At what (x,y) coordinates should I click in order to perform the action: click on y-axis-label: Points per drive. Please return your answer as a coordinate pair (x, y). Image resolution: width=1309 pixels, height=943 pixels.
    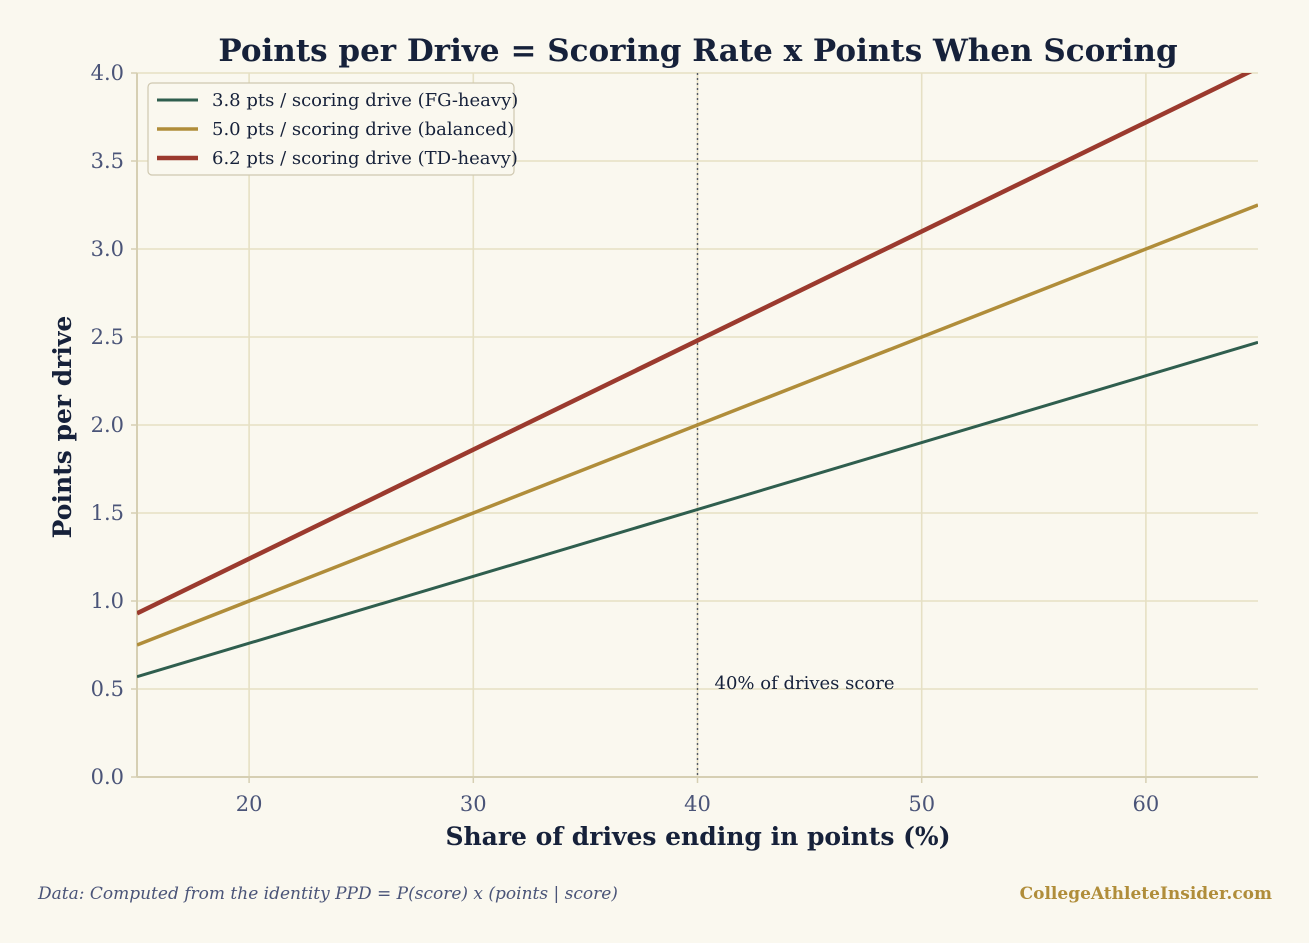
    Looking at the image, I should click on (62, 427).